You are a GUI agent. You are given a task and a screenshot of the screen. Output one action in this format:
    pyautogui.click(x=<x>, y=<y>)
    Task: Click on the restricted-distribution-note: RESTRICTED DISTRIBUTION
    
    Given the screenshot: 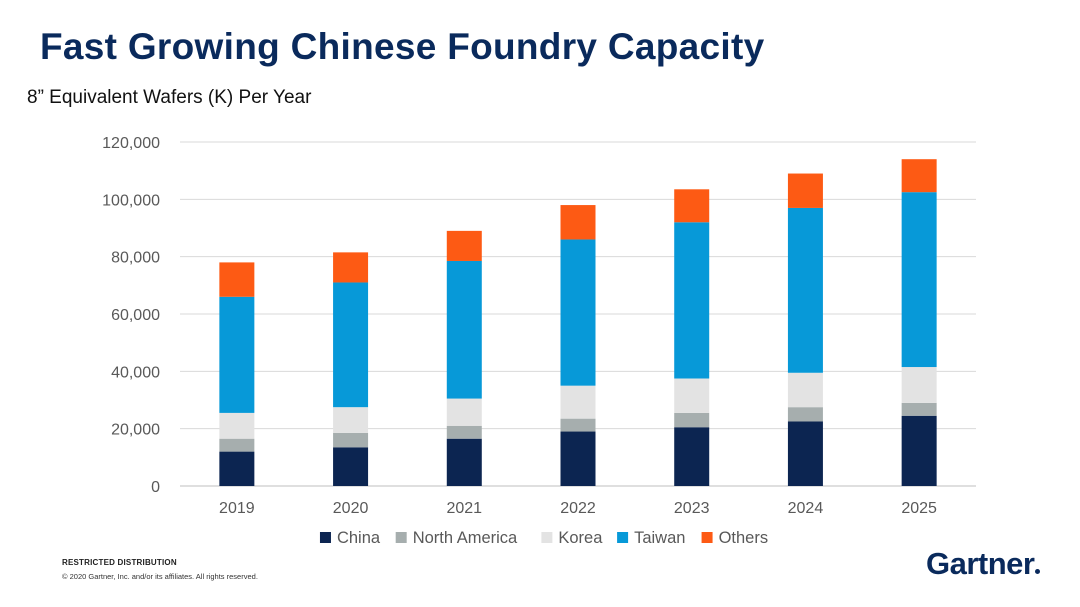 What is the action you would take?
    pyautogui.click(x=119, y=562)
    